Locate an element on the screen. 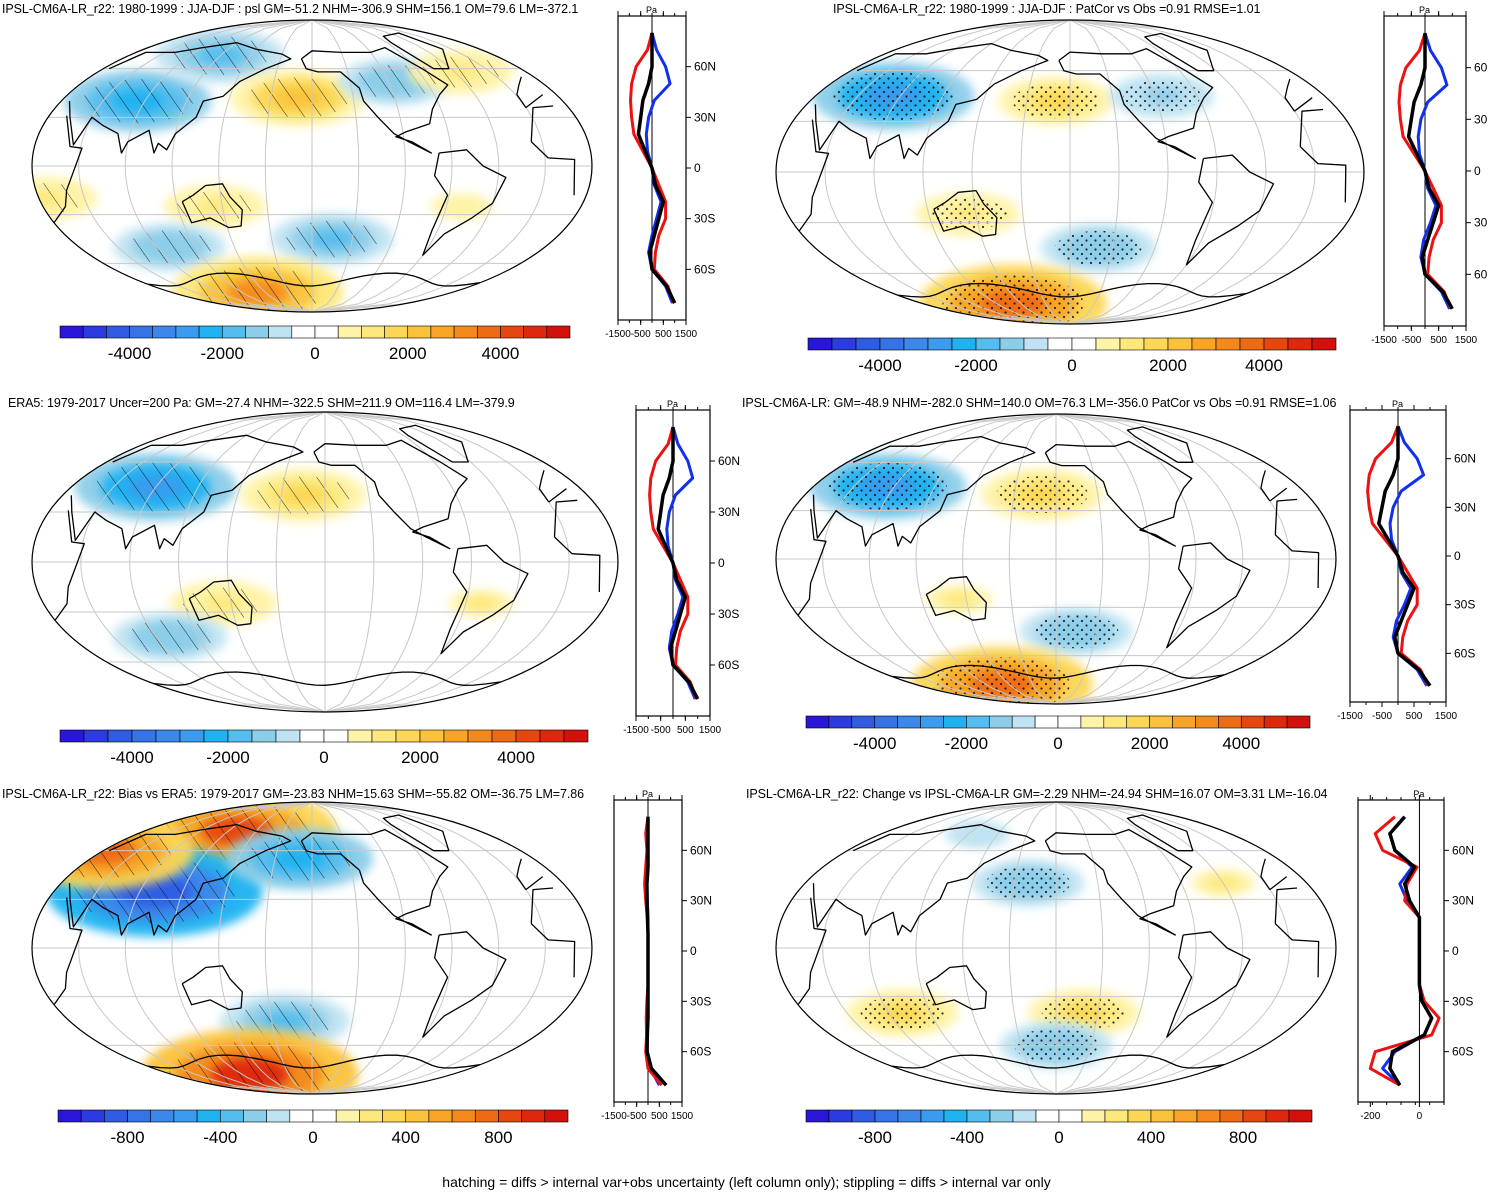 The image size is (1493, 1194). x-tick-label: -200 is located at coordinates (1370, 1116).